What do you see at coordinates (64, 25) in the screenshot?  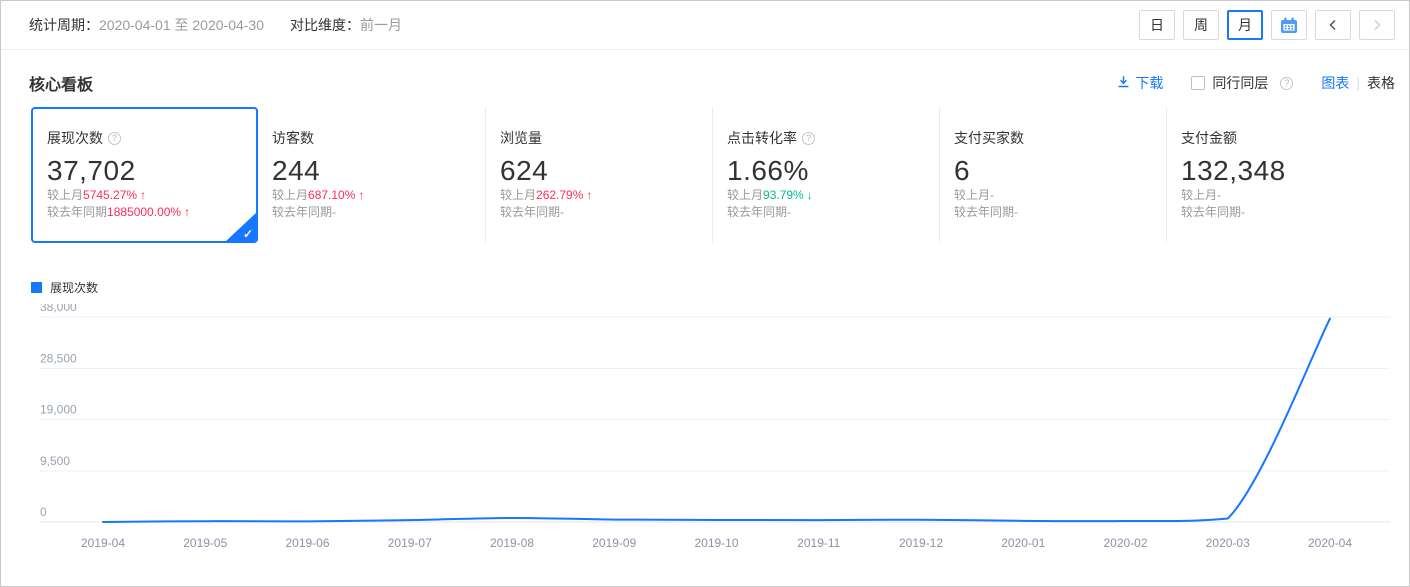 I see `period-label: 统计周期：` at bounding box center [64, 25].